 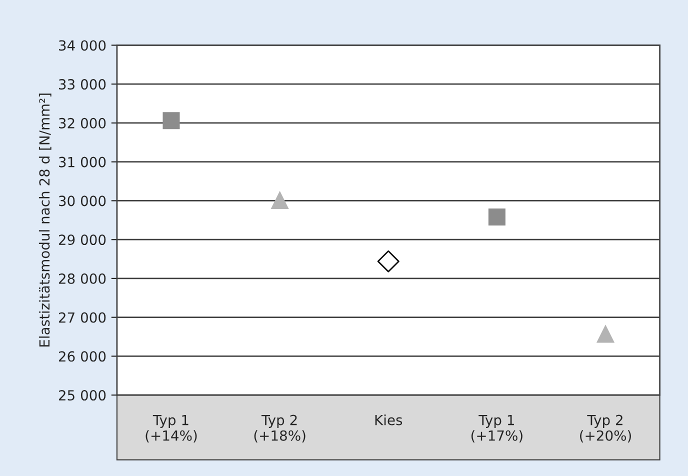 What do you see at coordinates (82, 123) in the screenshot?
I see `y-tick-label: 32 000` at bounding box center [82, 123].